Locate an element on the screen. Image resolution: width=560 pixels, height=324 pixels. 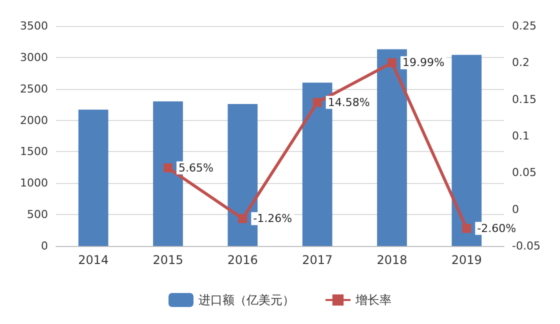
y2-tick-label: 0 is located at coordinates (515, 209).